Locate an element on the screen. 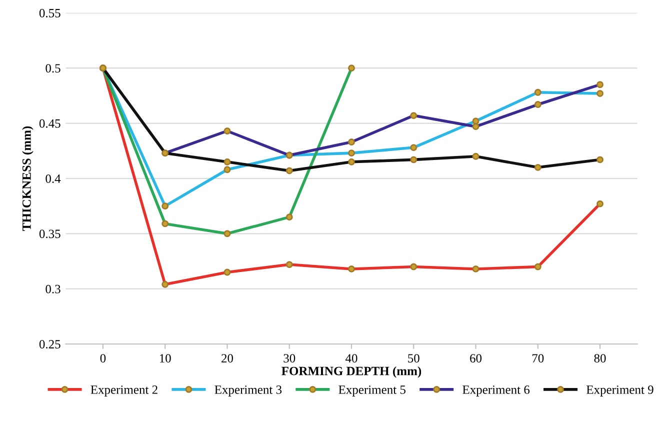 This screenshot has width=657, height=430. x-tick-label: 40 is located at coordinates (351, 358).